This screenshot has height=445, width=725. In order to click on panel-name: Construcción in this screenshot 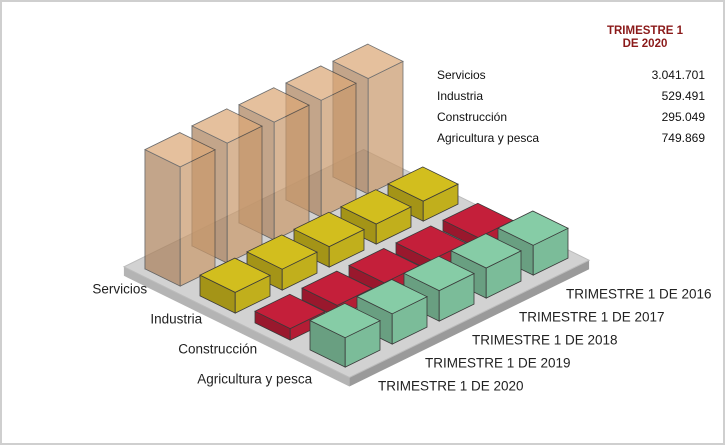, I will do `click(472, 117)`.